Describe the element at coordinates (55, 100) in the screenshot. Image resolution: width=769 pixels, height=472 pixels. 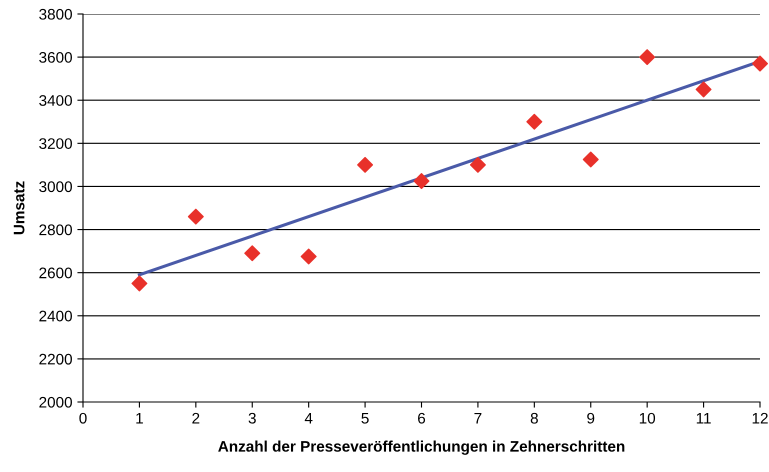
I see `y-tick-label: 3400` at that location.